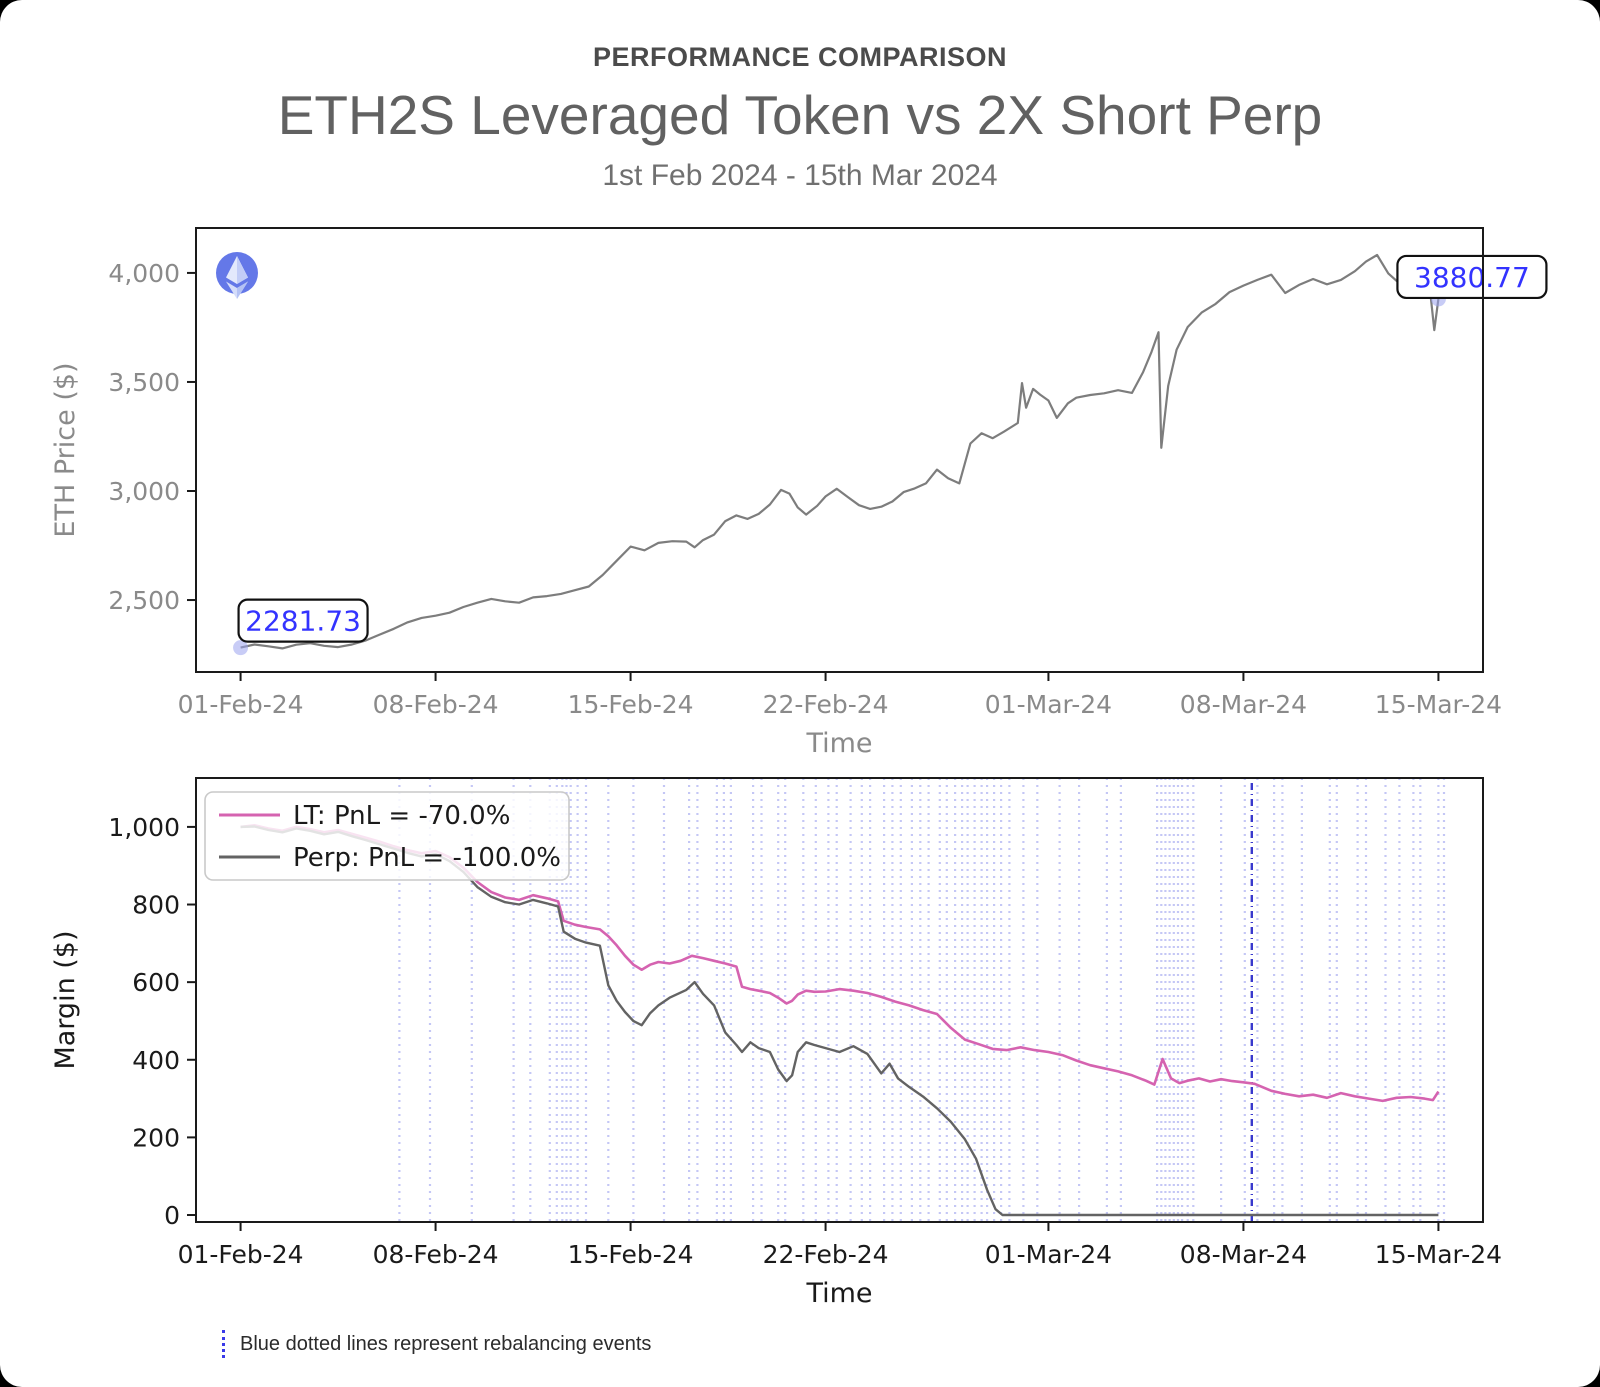  Describe the element at coordinates (401, 816) in the screenshot. I see `svg-text: LT: PnL = -70.0%` at that location.